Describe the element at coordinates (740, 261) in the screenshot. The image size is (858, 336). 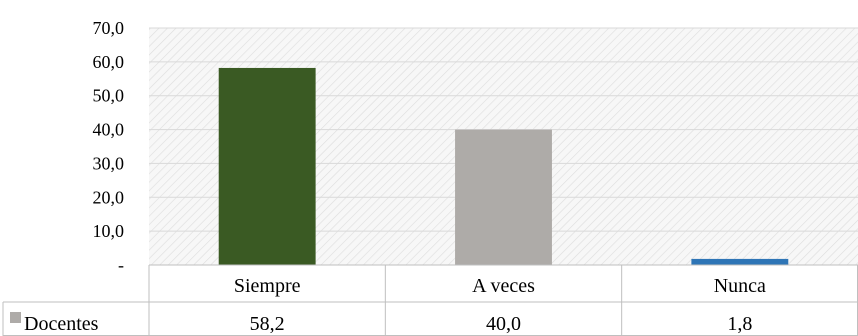
I see `bar-nunca` at that location.